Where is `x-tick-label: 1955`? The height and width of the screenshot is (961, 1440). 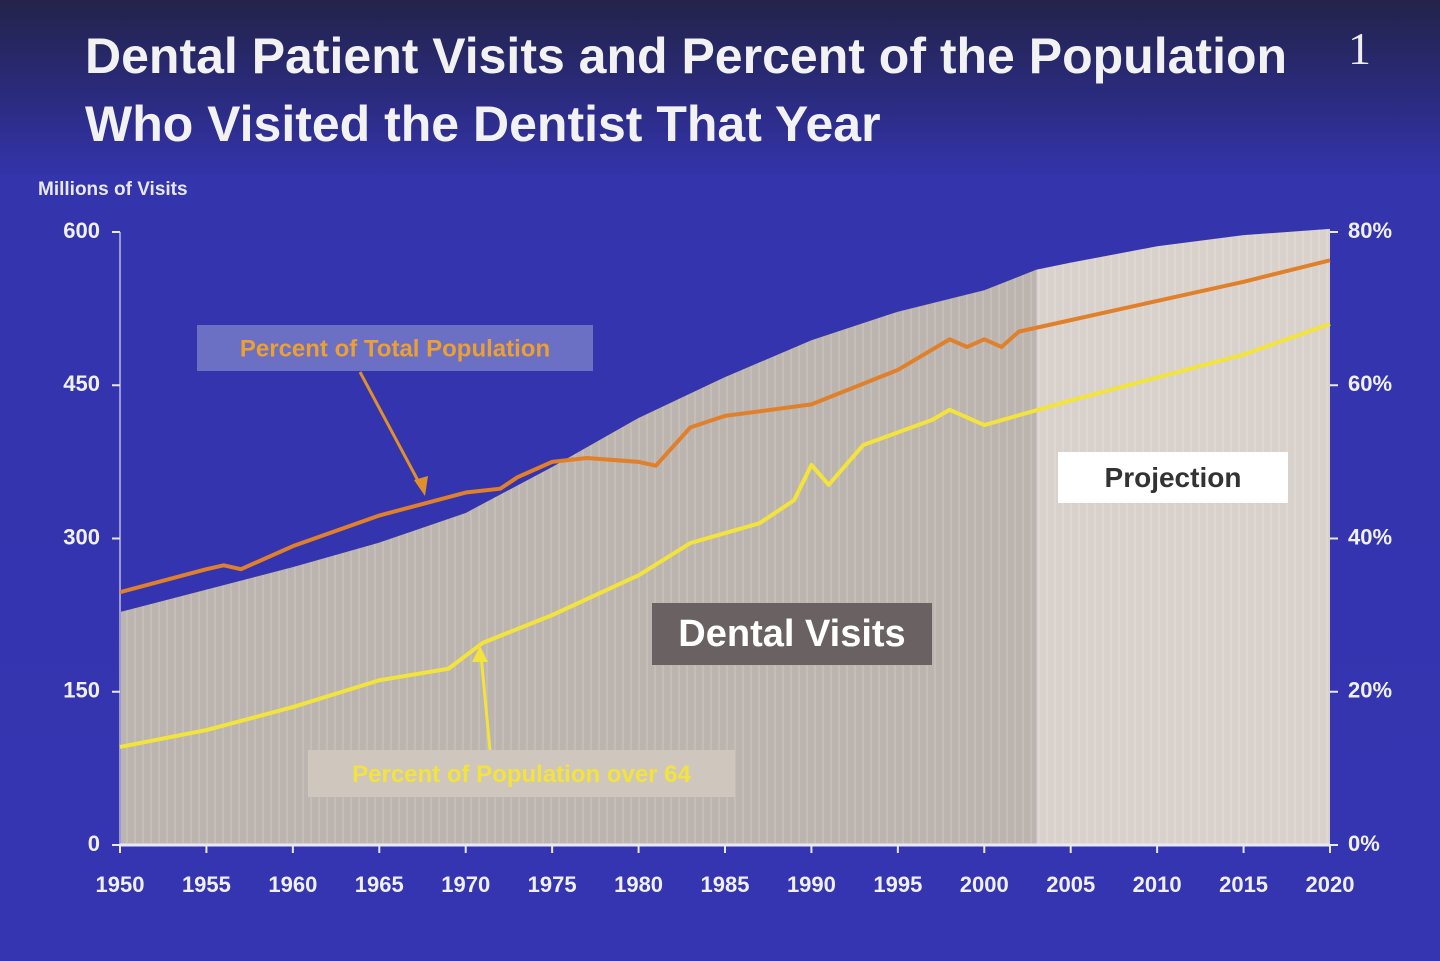
x-tick-label: 1955 is located at coordinates (206, 884).